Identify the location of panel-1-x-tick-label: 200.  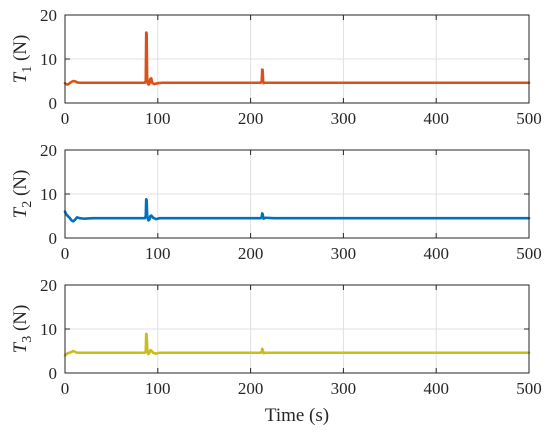
(251, 118).